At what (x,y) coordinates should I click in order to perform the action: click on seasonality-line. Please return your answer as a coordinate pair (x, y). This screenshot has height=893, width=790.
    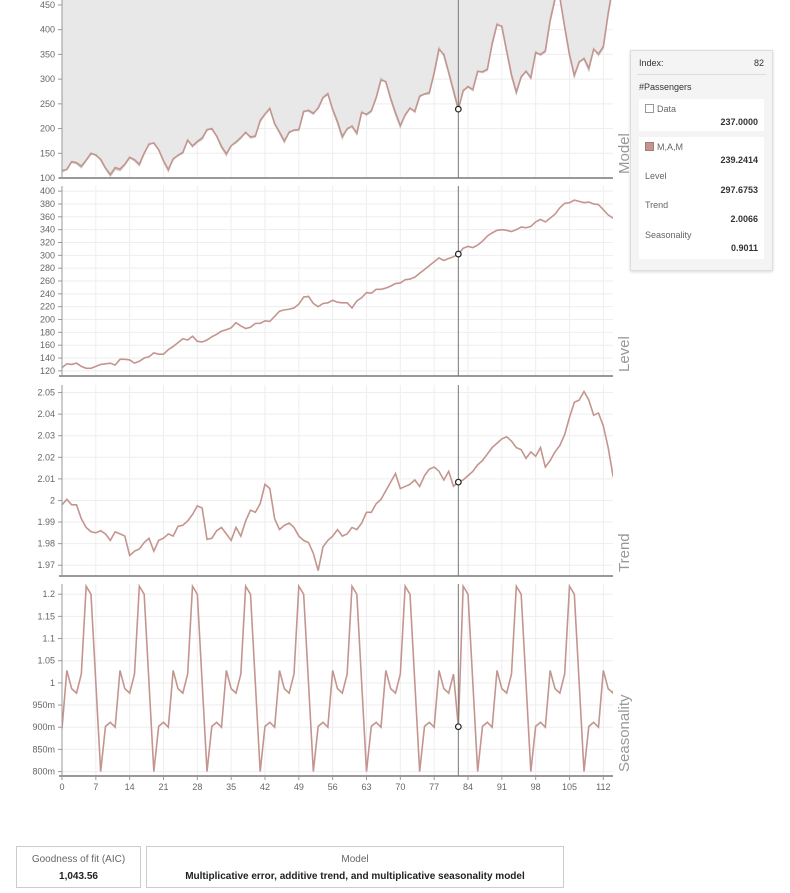
    Looking at the image, I should click on (337, 678).